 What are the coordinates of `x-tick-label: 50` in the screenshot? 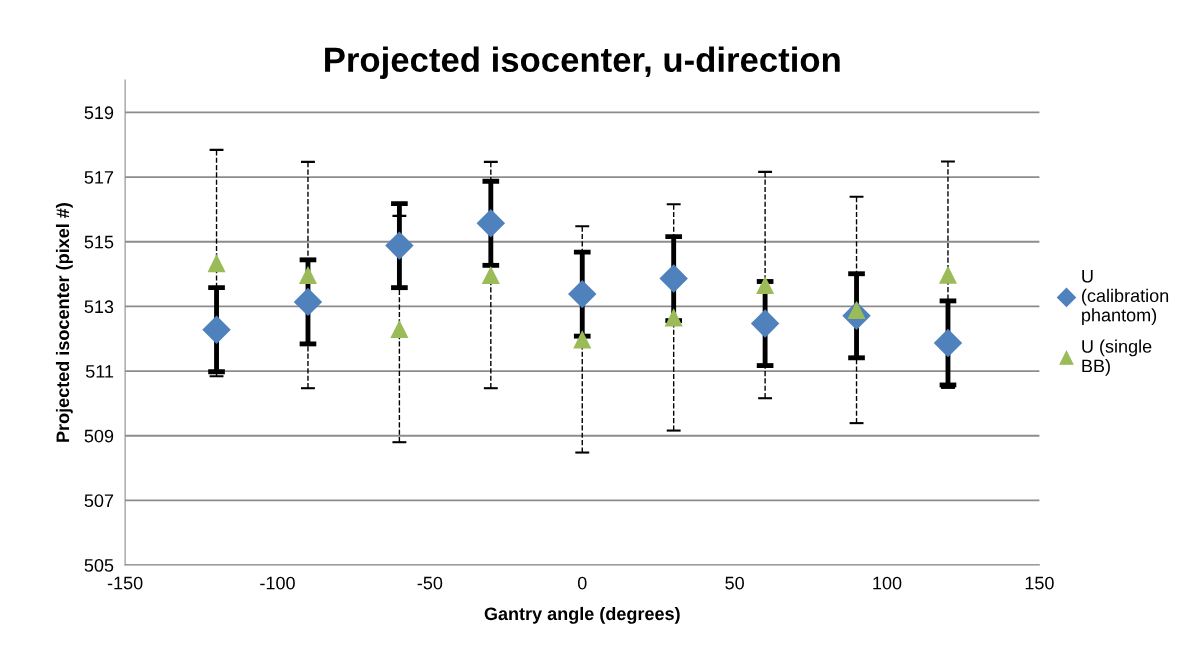 It's located at (734, 583).